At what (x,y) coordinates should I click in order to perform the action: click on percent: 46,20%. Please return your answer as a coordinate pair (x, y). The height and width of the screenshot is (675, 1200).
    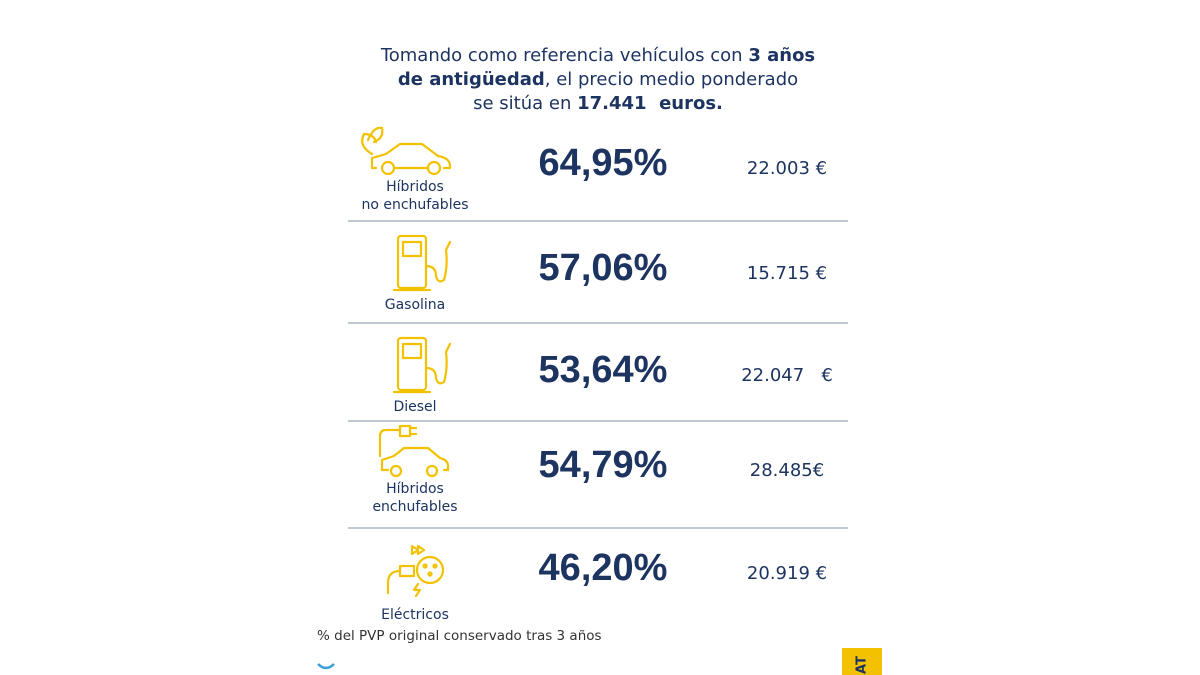
    Looking at the image, I should click on (603, 568).